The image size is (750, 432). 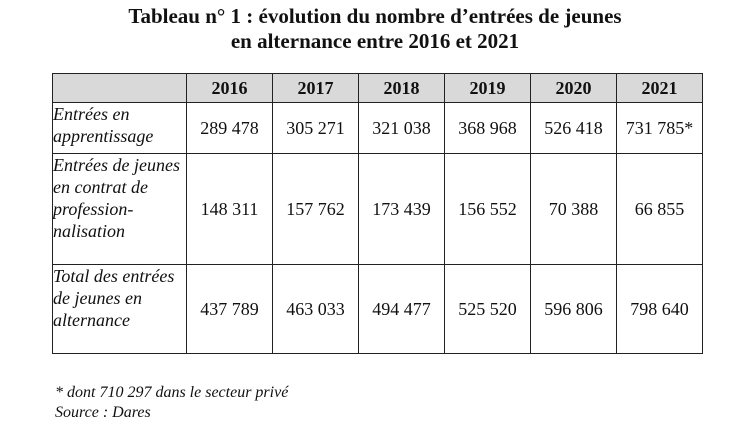 I want to click on header-year-2018: 2018, so click(x=401, y=88).